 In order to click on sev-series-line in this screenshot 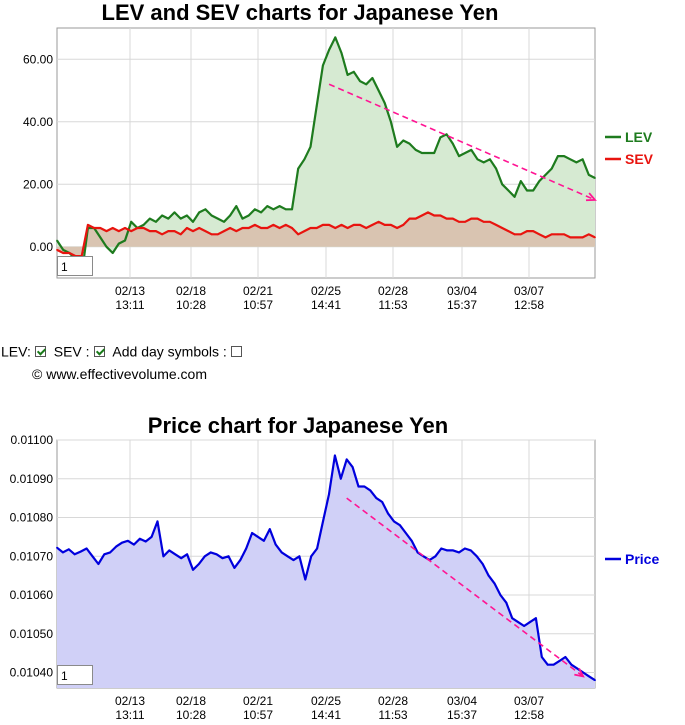, I will do `click(326, 234)`.